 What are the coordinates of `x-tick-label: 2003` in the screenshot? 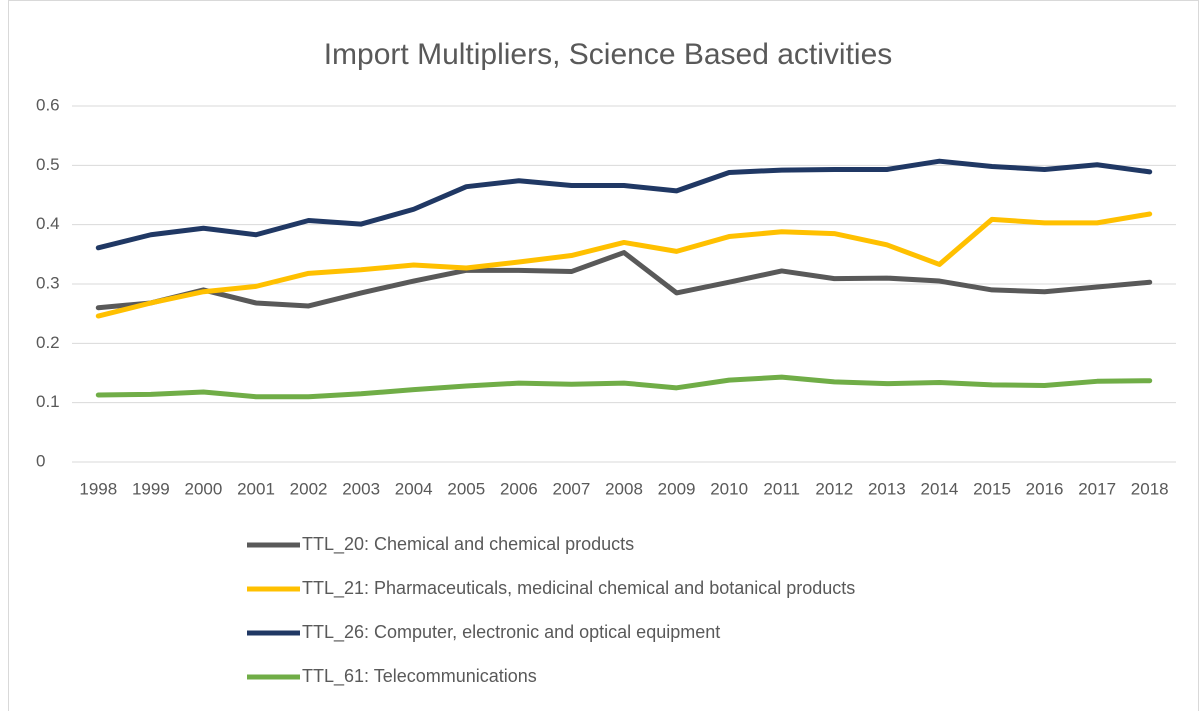 It's located at (361, 488).